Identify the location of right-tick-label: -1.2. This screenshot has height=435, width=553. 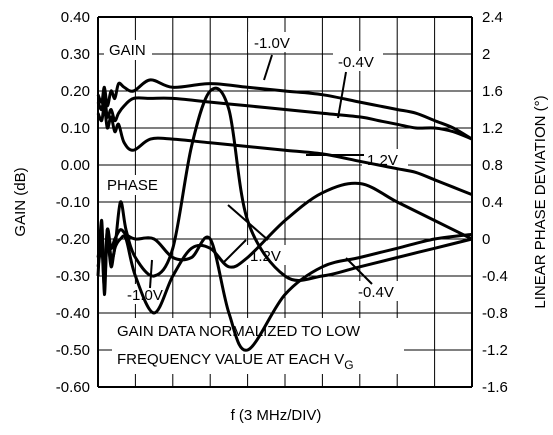
(495, 350).